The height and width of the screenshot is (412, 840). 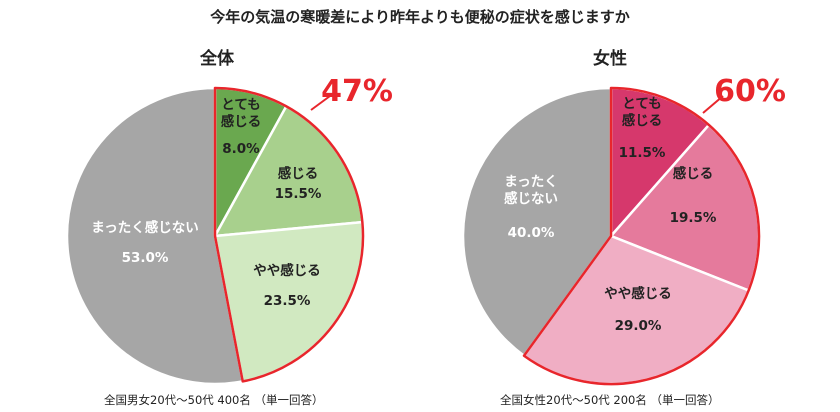 What do you see at coordinates (642, 153) in the screenshot?
I see `slice-value-1-0: 11.5%` at bounding box center [642, 153].